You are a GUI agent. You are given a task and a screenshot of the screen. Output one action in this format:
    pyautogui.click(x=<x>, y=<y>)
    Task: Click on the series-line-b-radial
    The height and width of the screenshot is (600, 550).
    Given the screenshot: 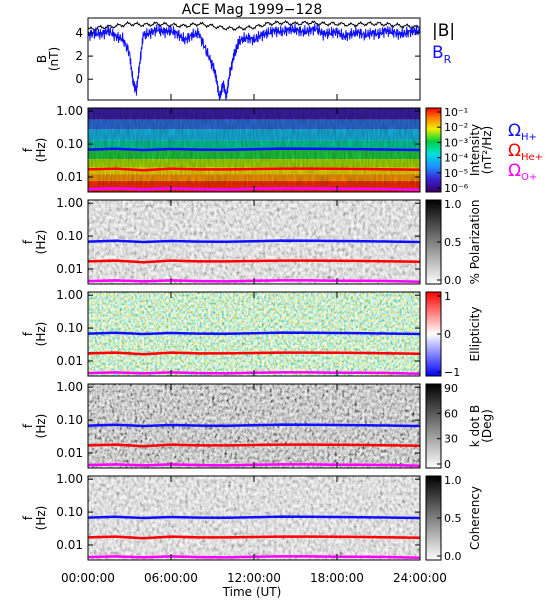 What is the action you would take?
    pyautogui.click(x=254, y=62)
    